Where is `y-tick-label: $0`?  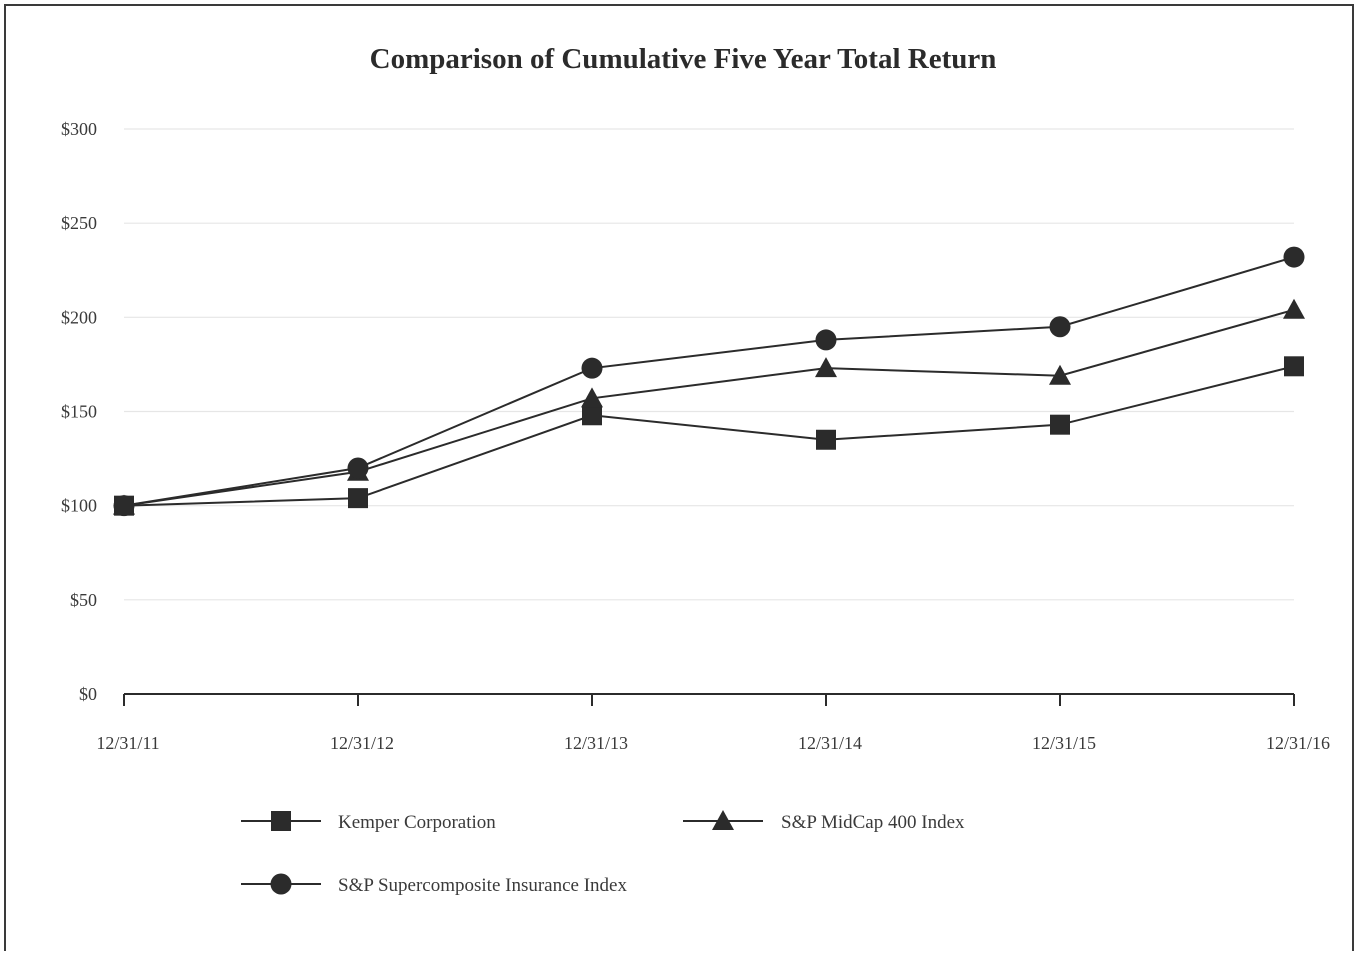
y-tick-label: $0 is located at coordinates (88, 694).